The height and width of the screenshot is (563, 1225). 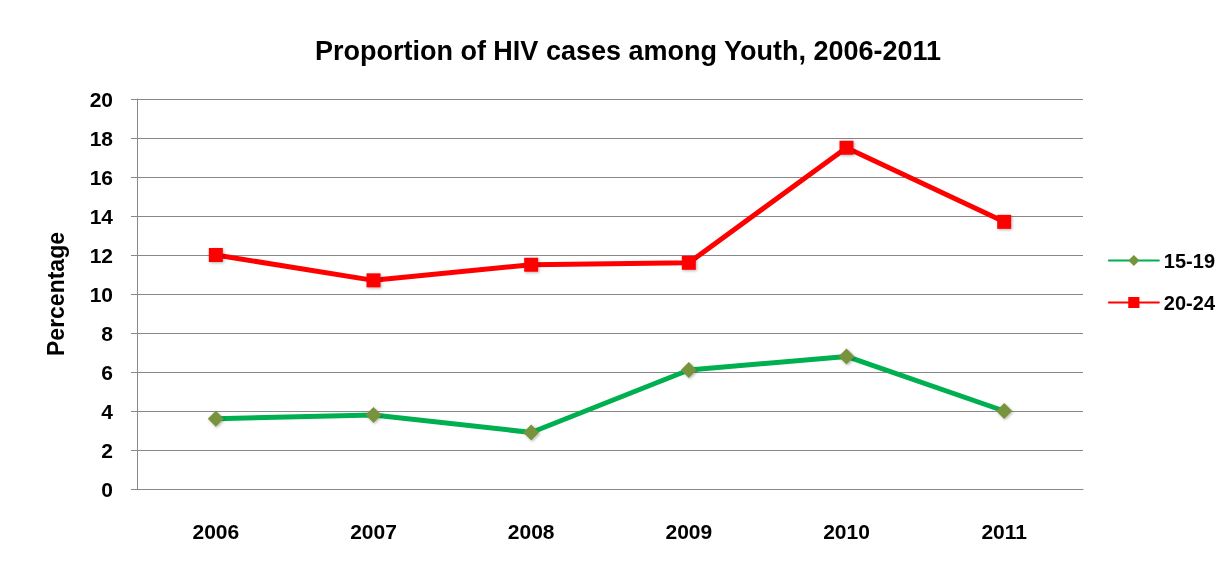 What do you see at coordinates (1189, 260) in the screenshot?
I see `legend-label: 15-19` at bounding box center [1189, 260].